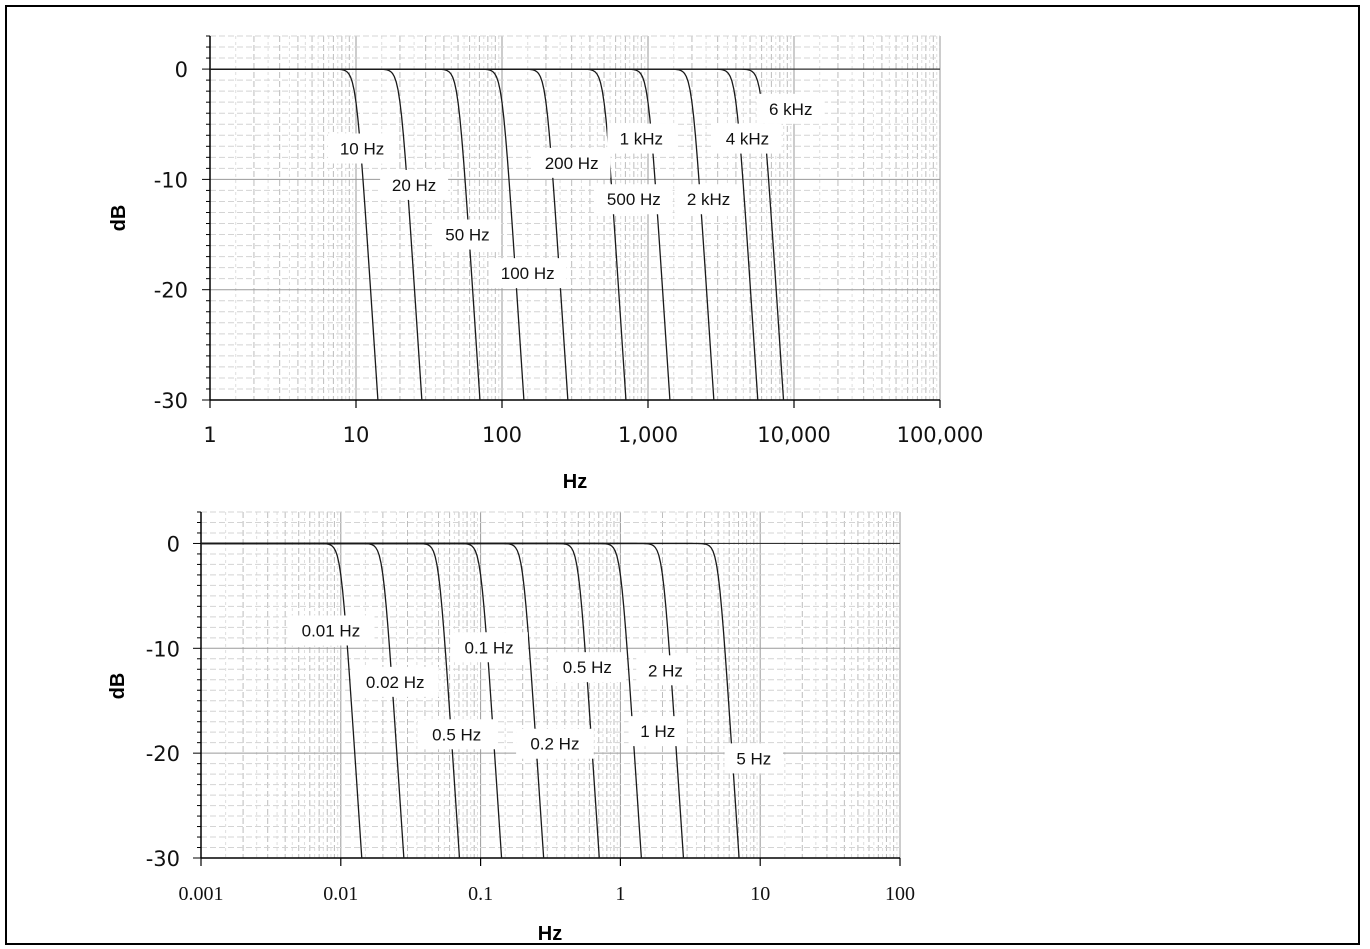  I want to click on series-label: 10 Hz, so click(362, 149).